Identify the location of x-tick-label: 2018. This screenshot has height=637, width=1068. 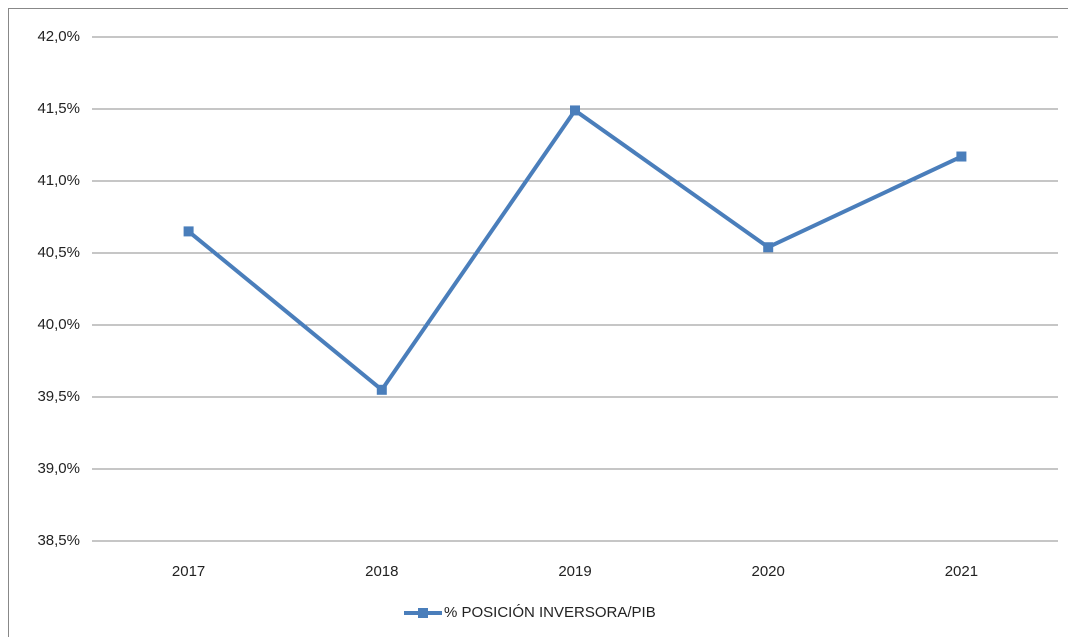
(381, 571).